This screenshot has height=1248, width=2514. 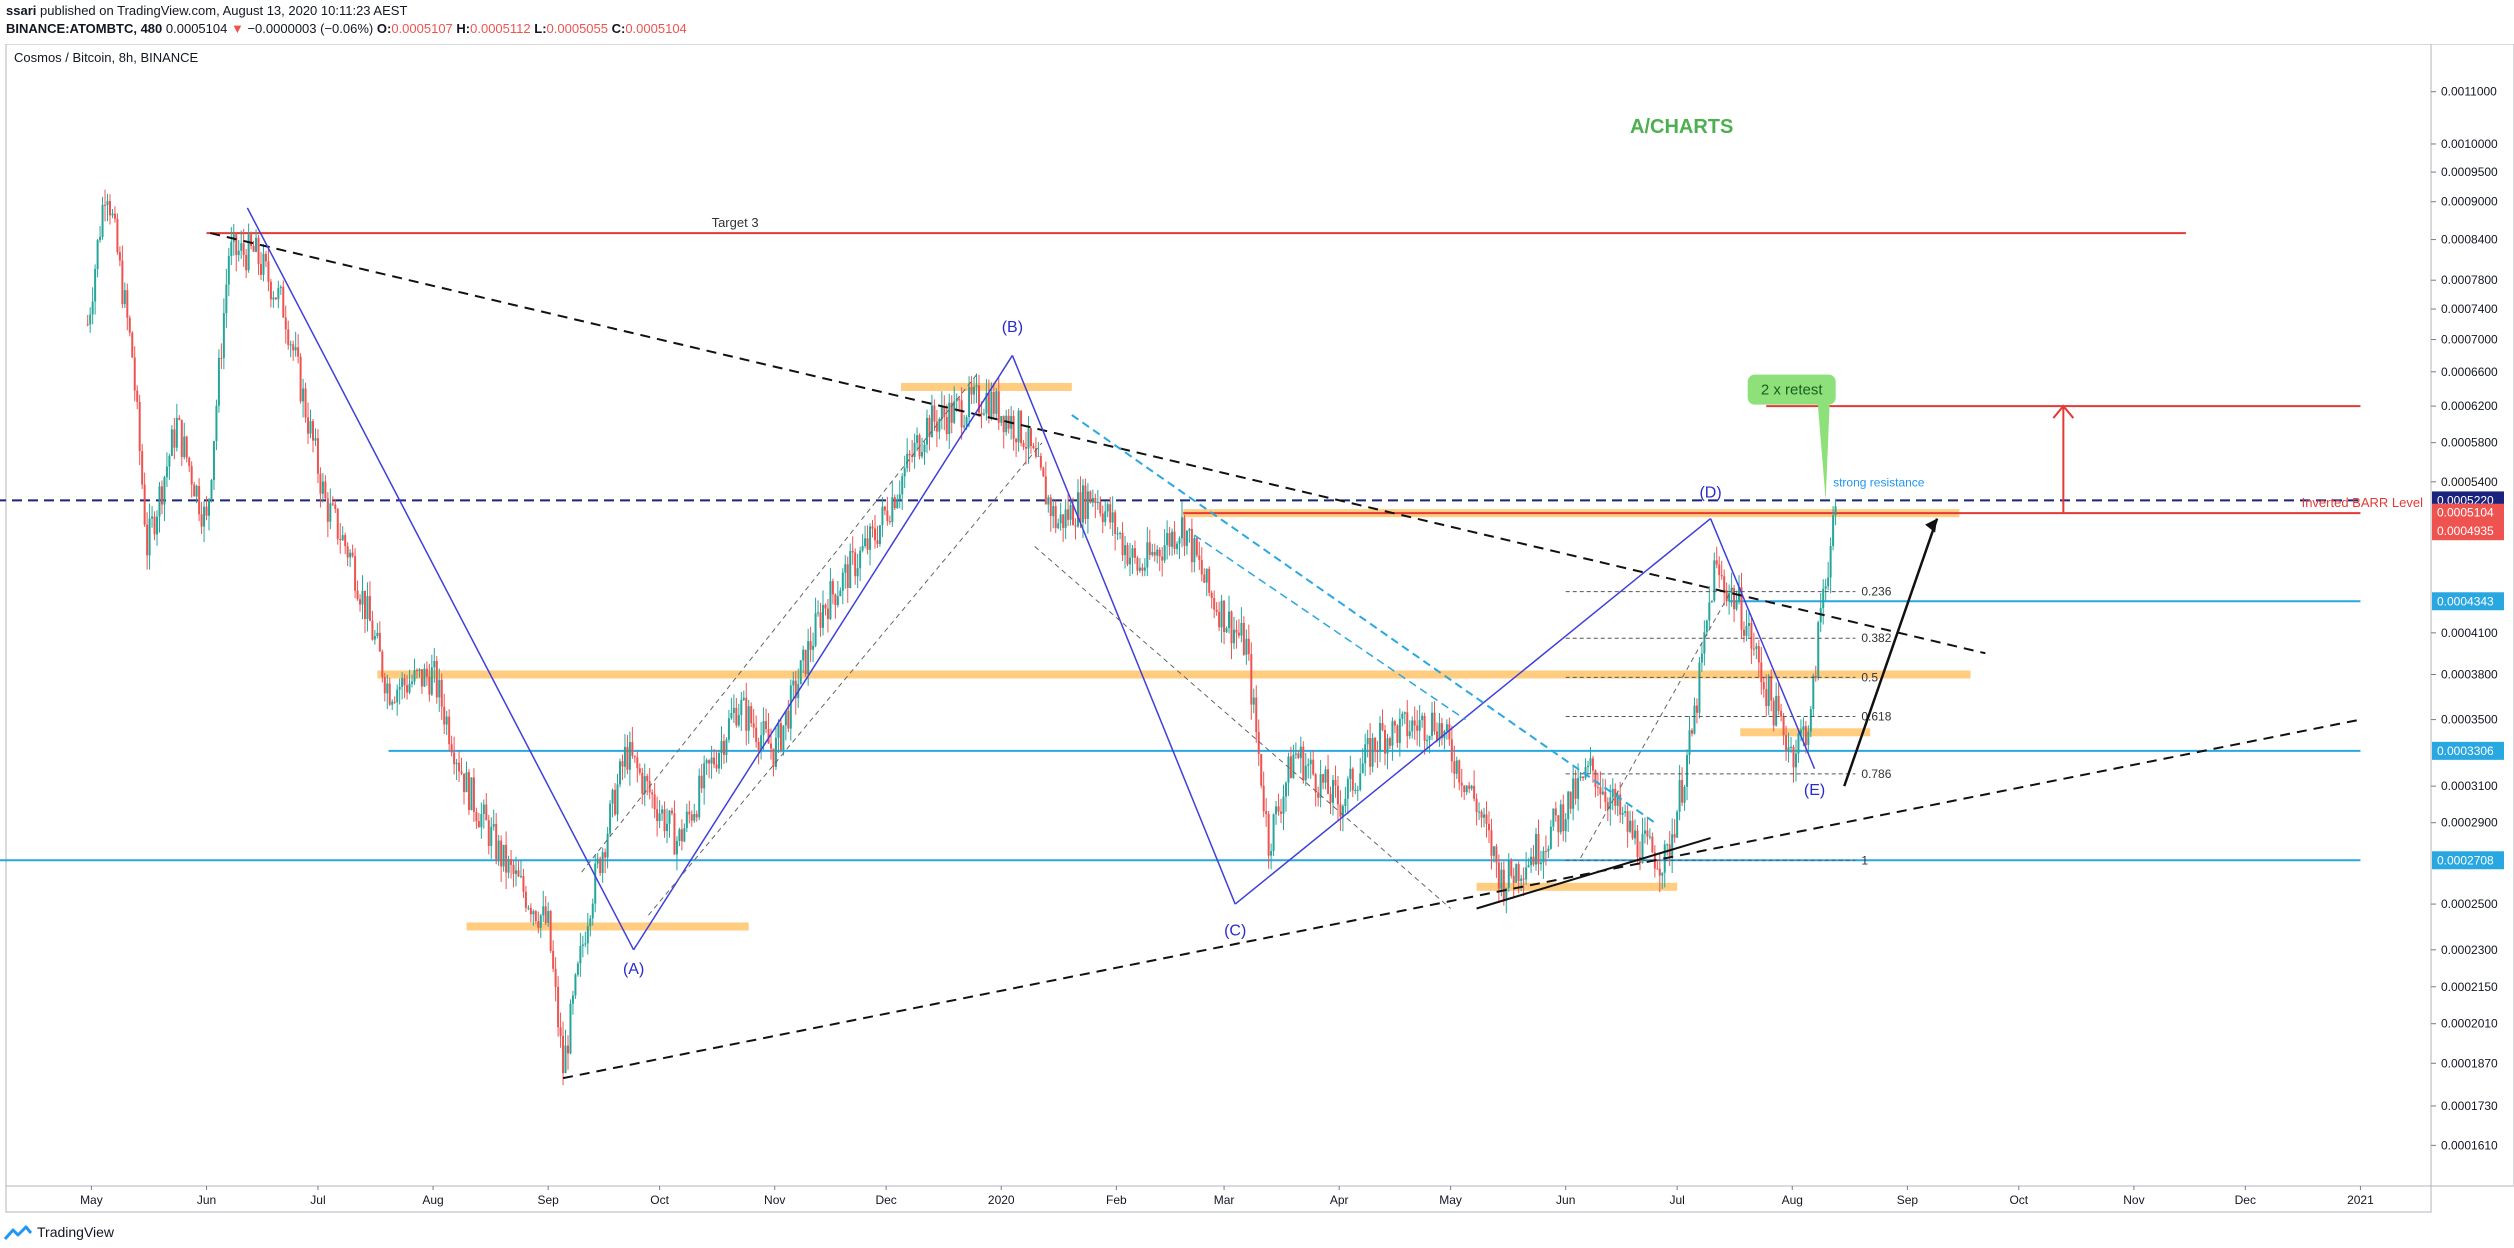 I want to click on price-badge-text-5: 0.0003306, so click(x=2465, y=751).